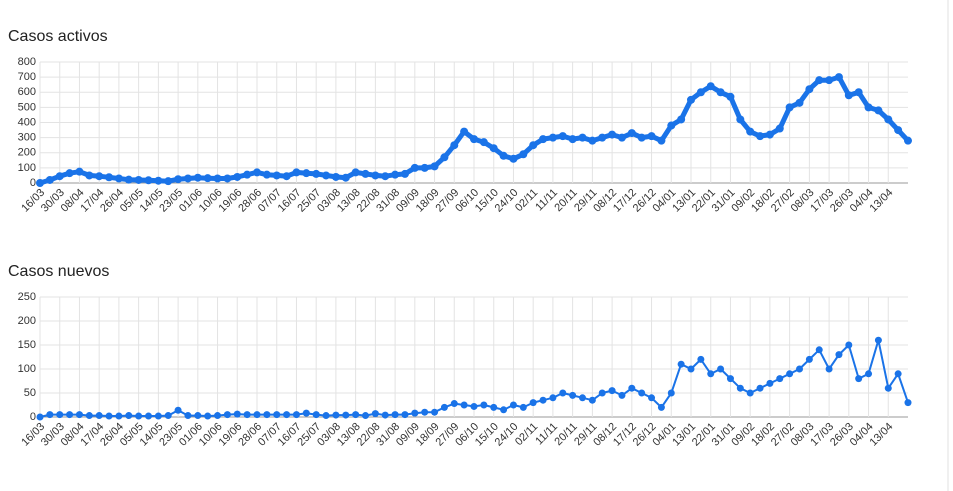 Image resolution: width=953 pixels, height=491 pixels. Describe the element at coordinates (27, 297) in the screenshot. I see `y-tick-label: 250` at that location.